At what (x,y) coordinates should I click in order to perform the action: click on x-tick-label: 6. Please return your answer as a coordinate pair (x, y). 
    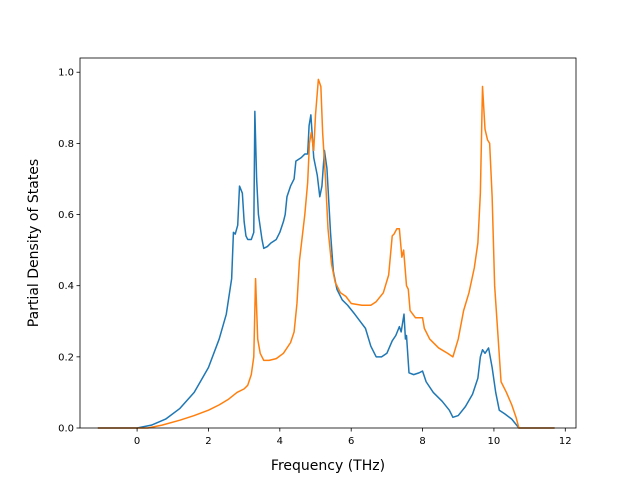
    Looking at the image, I should click on (351, 441).